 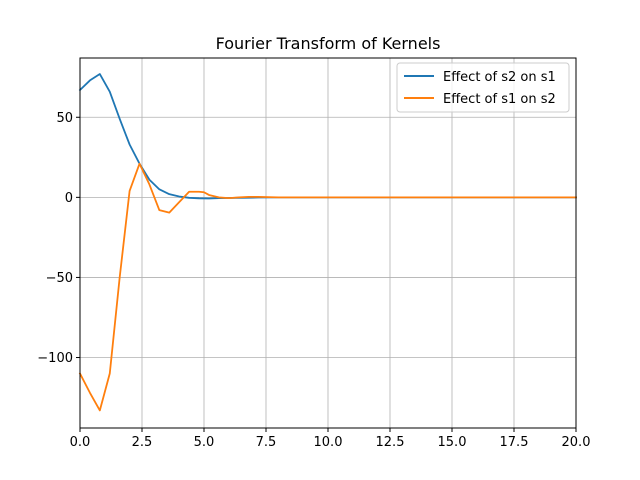 What do you see at coordinates (576, 442) in the screenshot?
I see `x-tick-label: 20.0` at bounding box center [576, 442].